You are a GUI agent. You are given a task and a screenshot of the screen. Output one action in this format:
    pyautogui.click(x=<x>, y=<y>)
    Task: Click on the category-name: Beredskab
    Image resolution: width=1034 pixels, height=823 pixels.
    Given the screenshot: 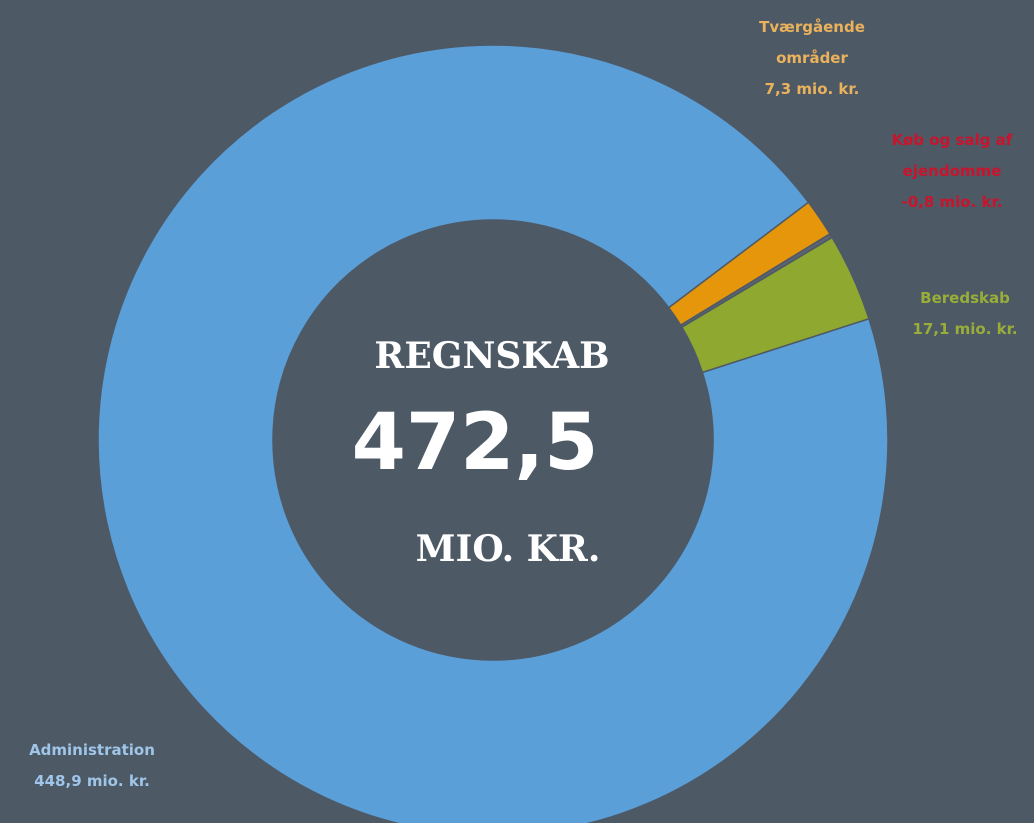 What is the action you would take?
    pyautogui.click(x=965, y=298)
    